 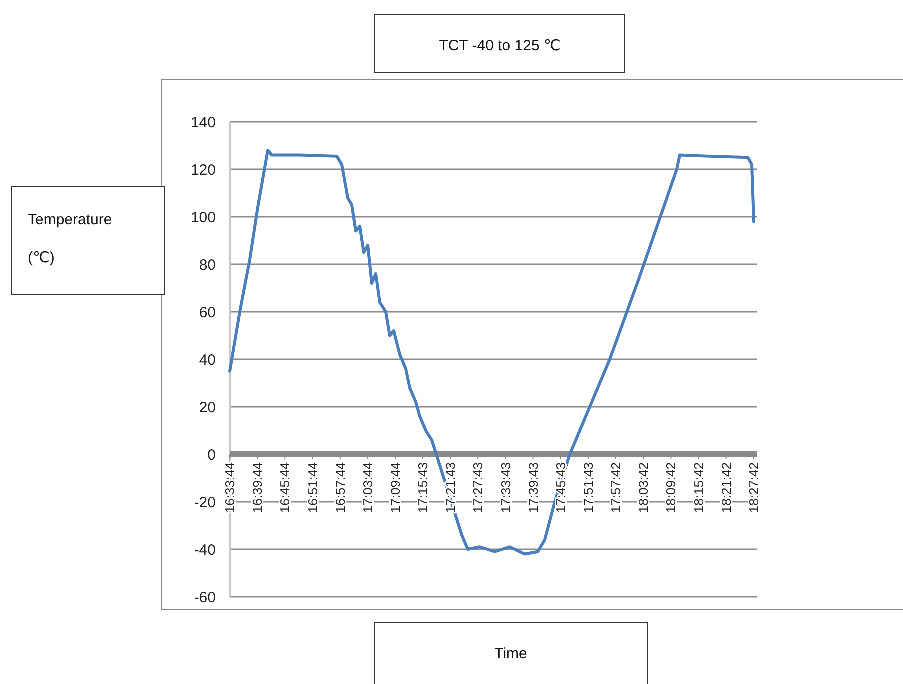 What do you see at coordinates (396, 488) in the screenshot?
I see `x-tick-label: 17:09:44` at bounding box center [396, 488].